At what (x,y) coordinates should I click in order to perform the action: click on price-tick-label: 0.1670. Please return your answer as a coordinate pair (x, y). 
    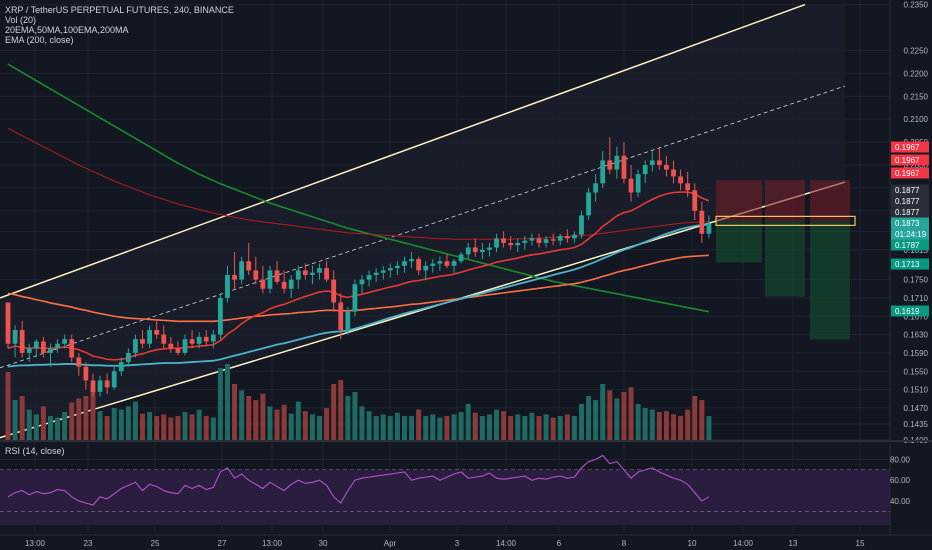
    Looking at the image, I should click on (916, 316).